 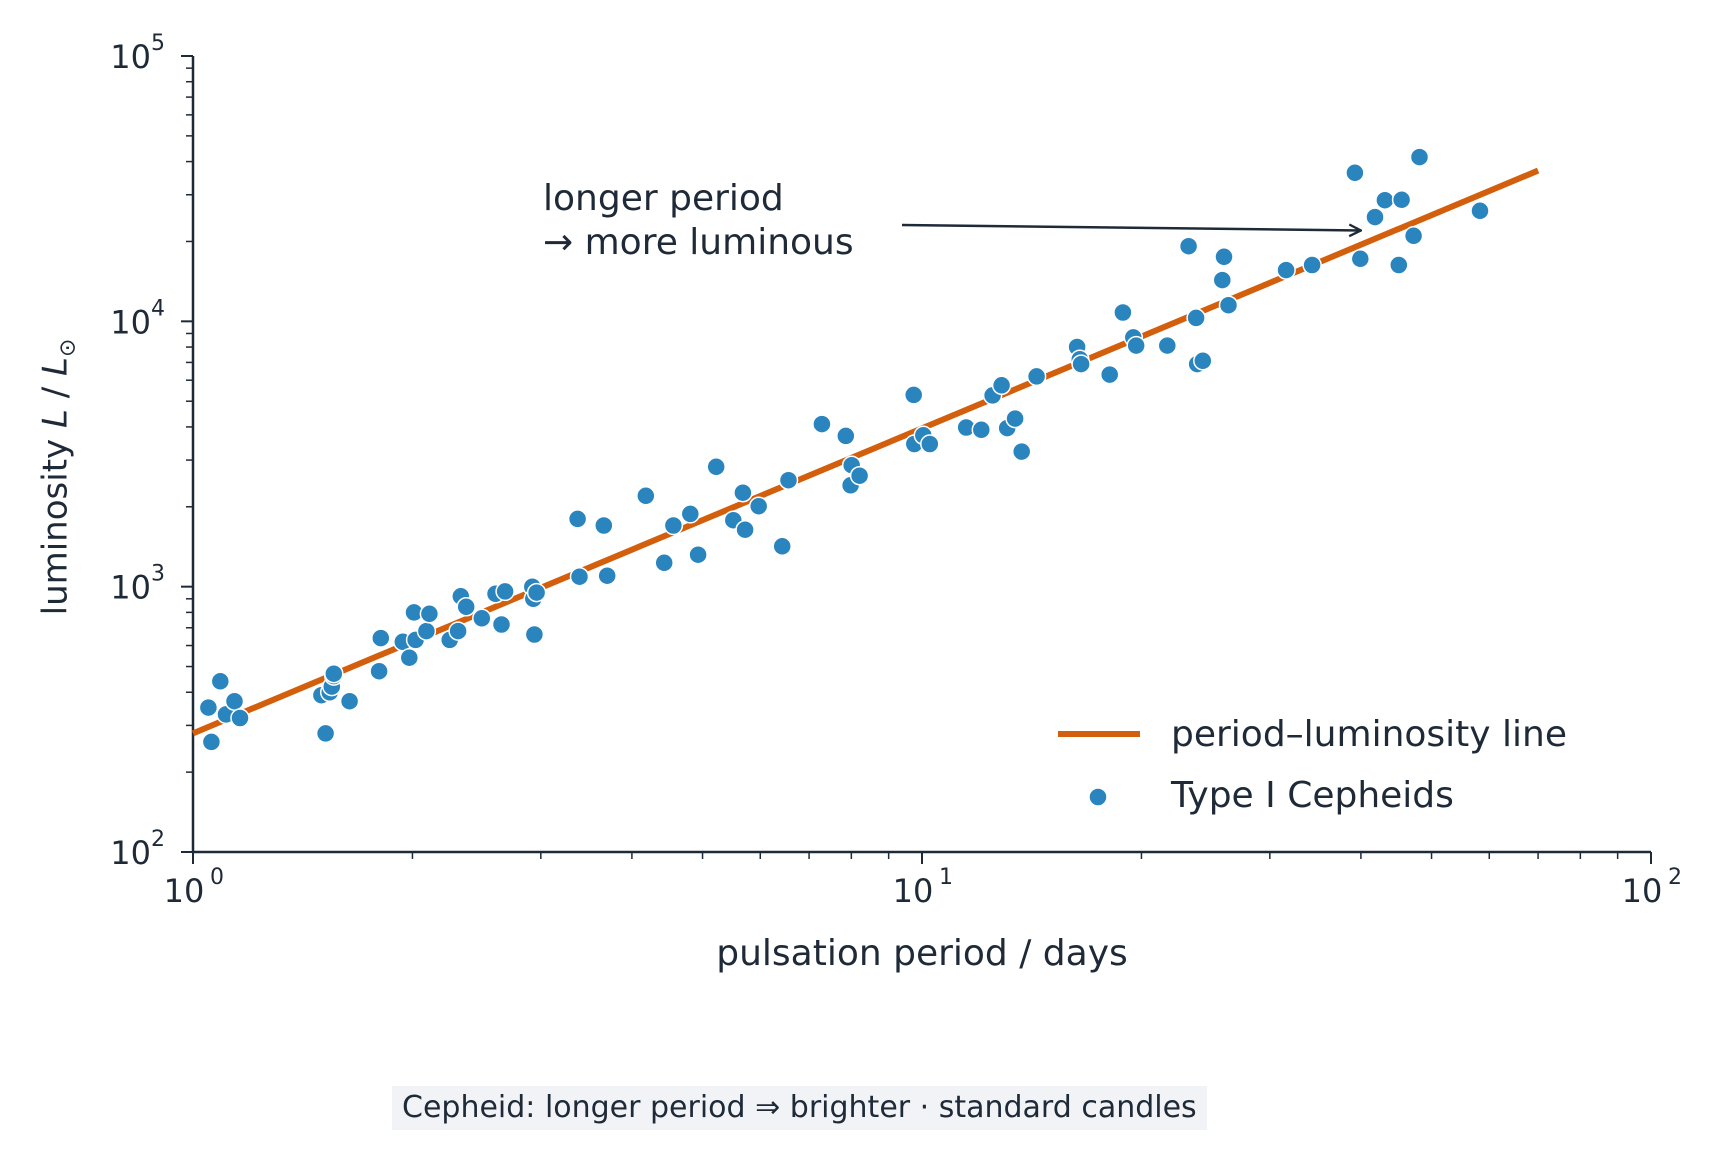 I want to click on annotation-line-2: → more luminous, so click(x=698, y=242).